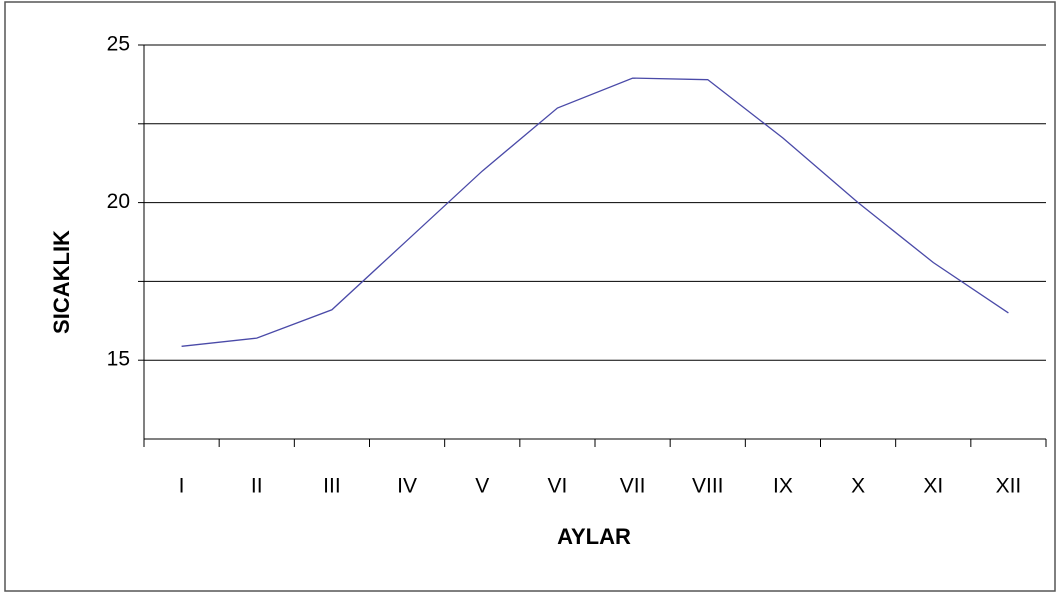  Describe the element at coordinates (708, 486) in the screenshot. I see `x-tick-label: VIII` at that location.